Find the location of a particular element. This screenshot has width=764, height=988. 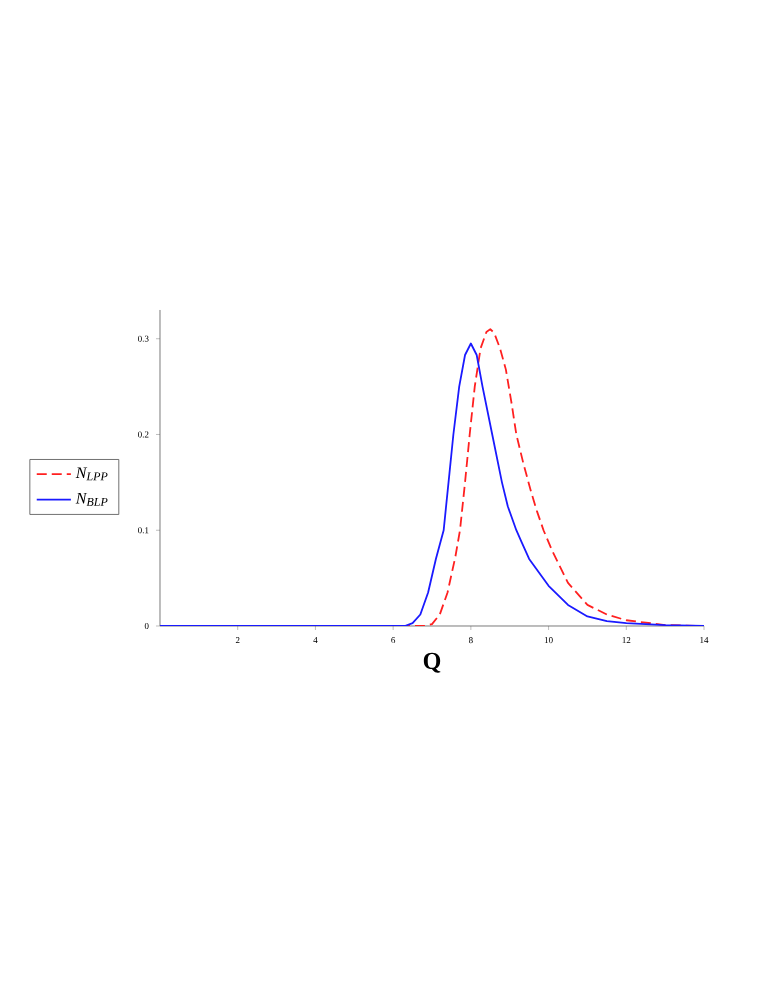

legend-label: N$_{LPP}$ is located at coordinates (91, 474).